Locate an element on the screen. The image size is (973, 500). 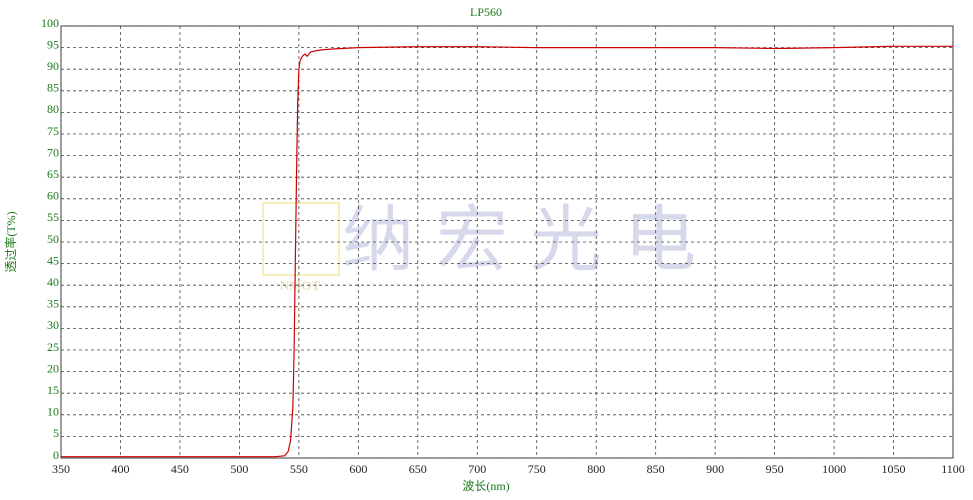
x-tick-label: 650 is located at coordinates (418, 469).